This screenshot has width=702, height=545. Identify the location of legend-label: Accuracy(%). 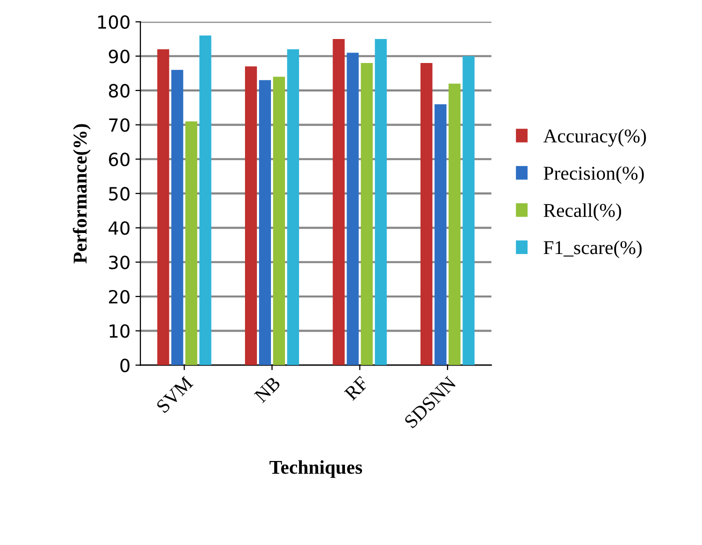
(594, 137).